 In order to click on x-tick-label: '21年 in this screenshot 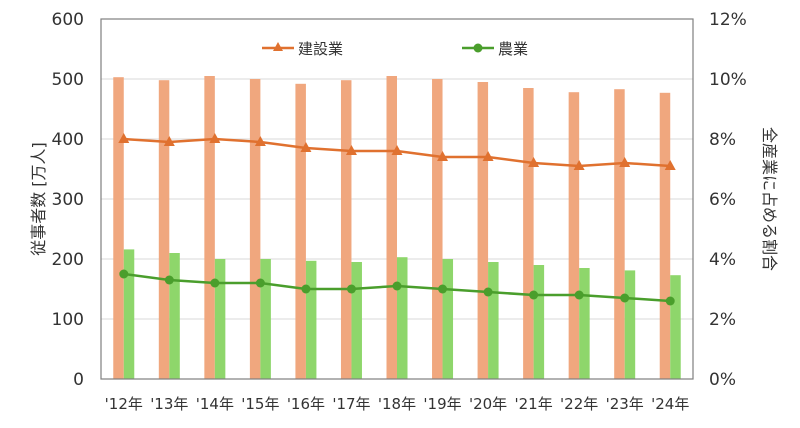, I will do `click(534, 404)`.